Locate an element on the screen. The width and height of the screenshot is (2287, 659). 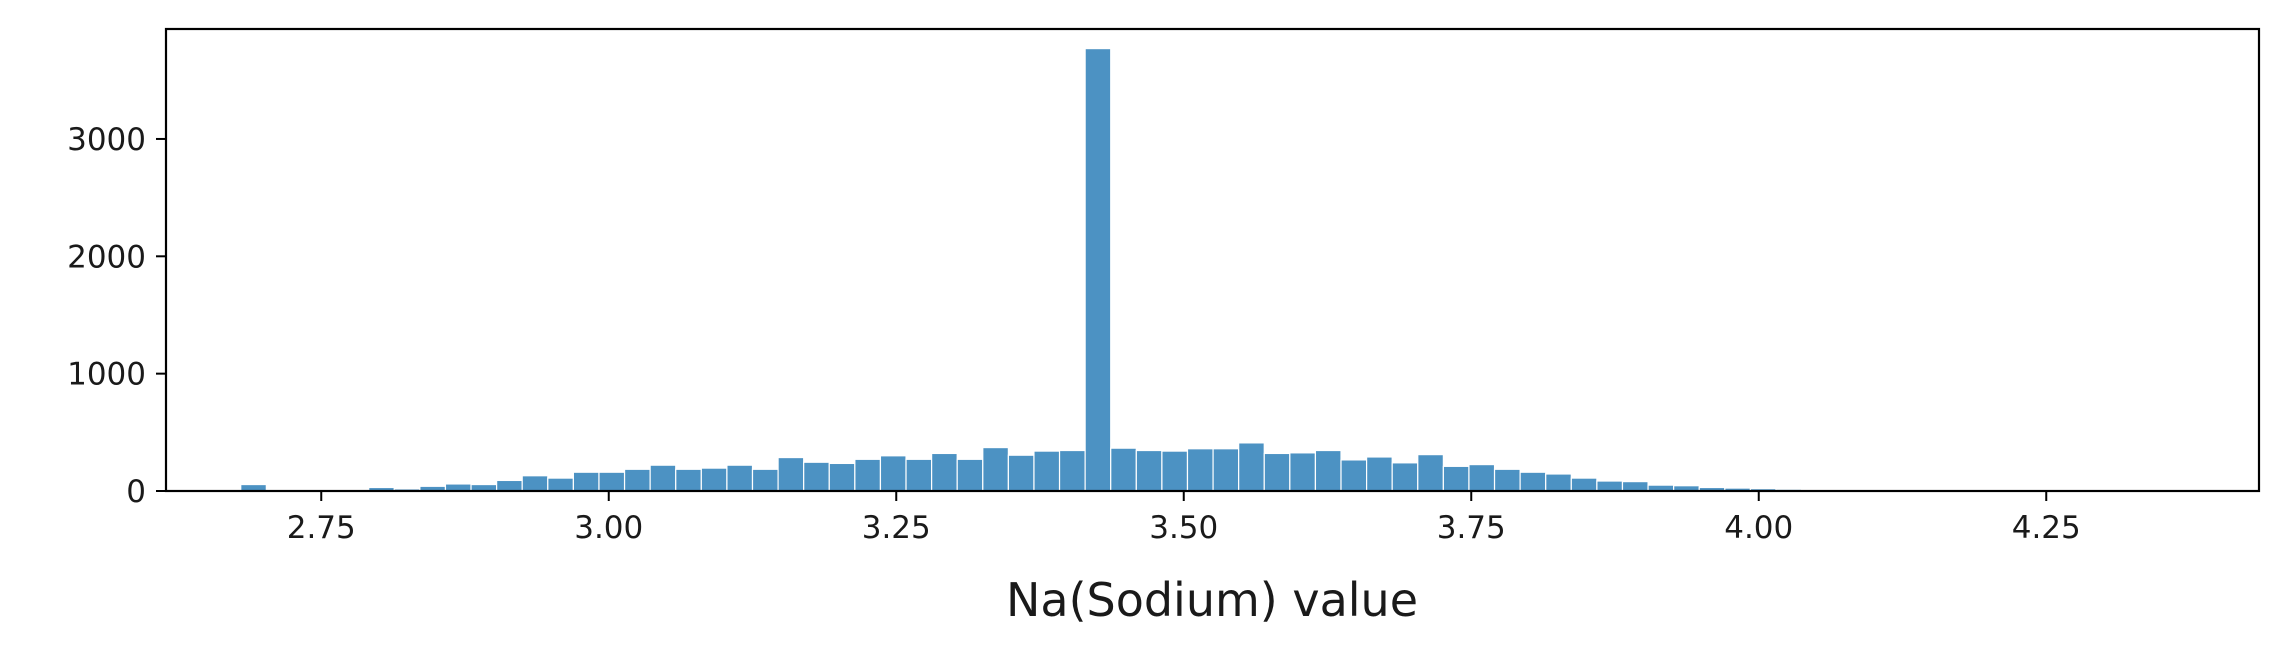
y-tick-label: 0 is located at coordinates (136, 492).